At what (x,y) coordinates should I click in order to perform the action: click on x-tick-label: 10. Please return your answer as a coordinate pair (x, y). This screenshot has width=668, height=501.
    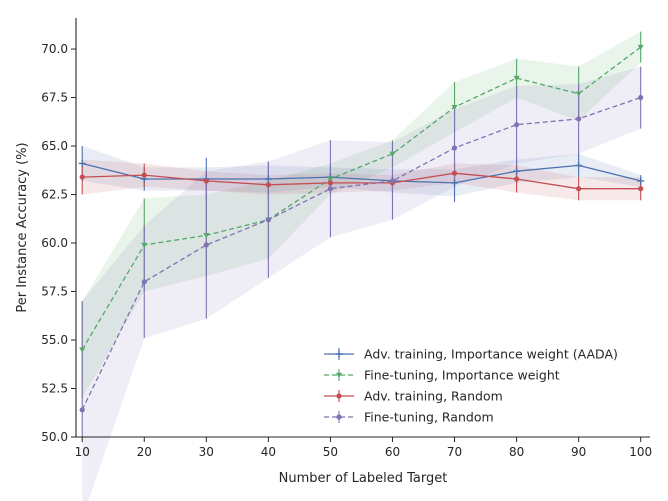
    Looking at the image, I should click on (82, 452).